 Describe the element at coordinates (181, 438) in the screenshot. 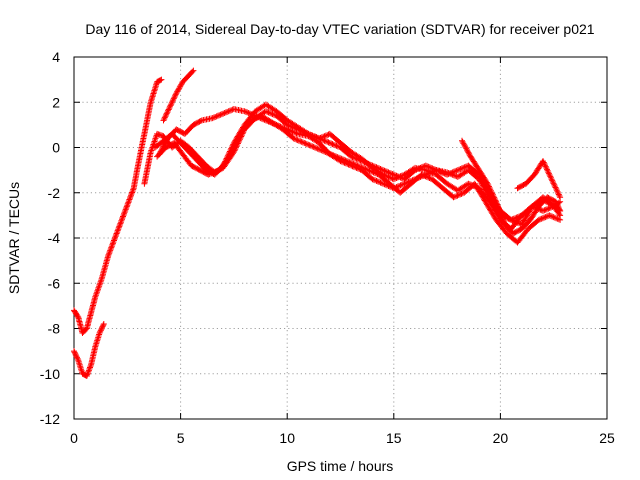

I see `x-tick-label: 5` at that location.